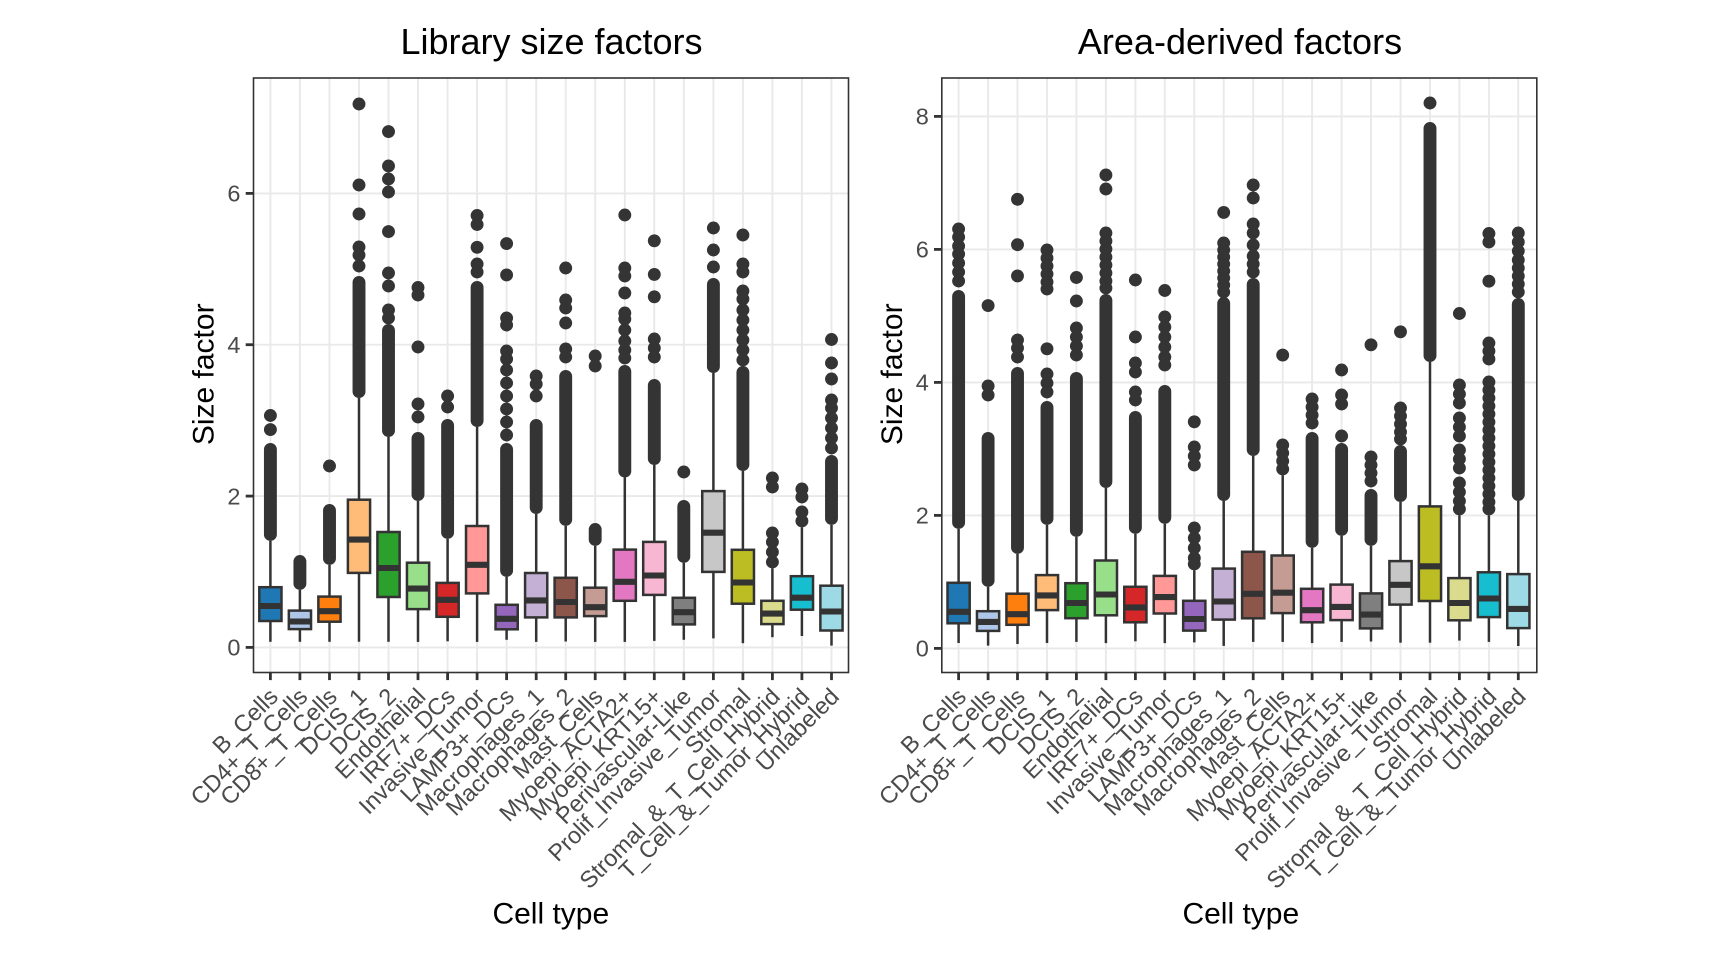 Image resolution: width=1728 pixels, height=960 pixels. Describe the element at coordinates (922, 117) in the screenshot. I see `svg-text: 8` at that location.